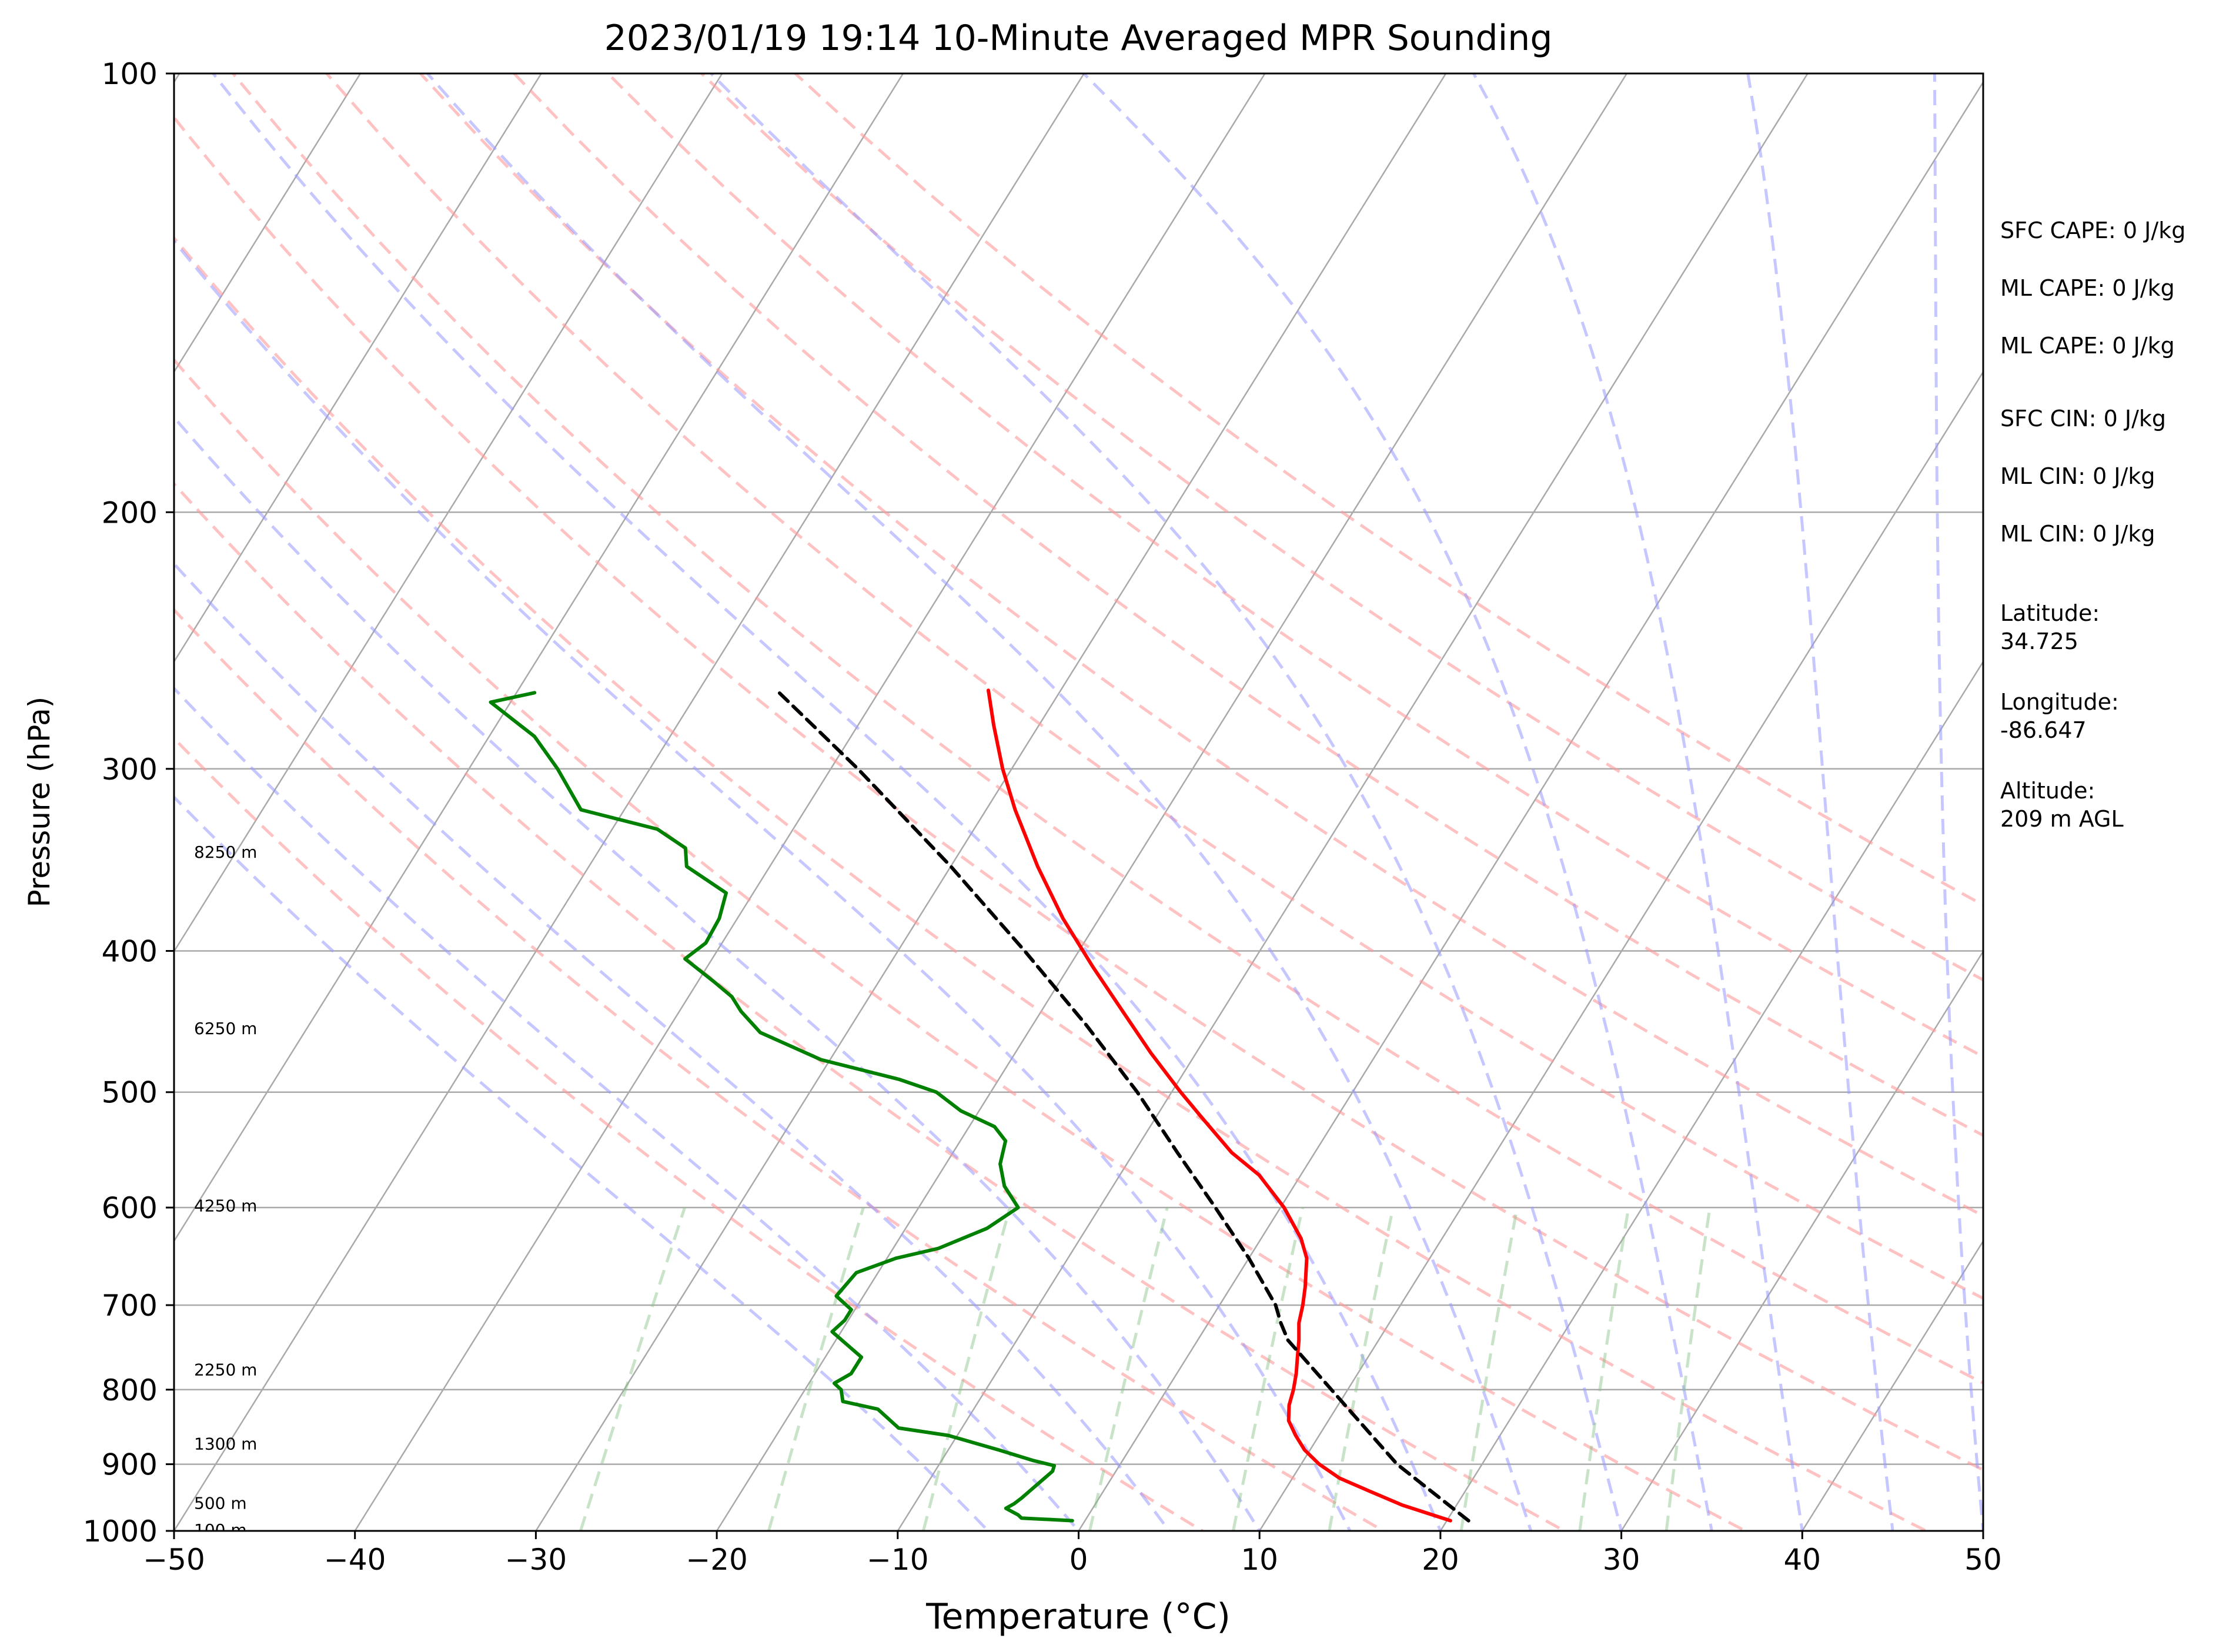  Describe the element at coordinates (1802, 1560) in the screenshot. I see `x-tick-label: 40` at that location.